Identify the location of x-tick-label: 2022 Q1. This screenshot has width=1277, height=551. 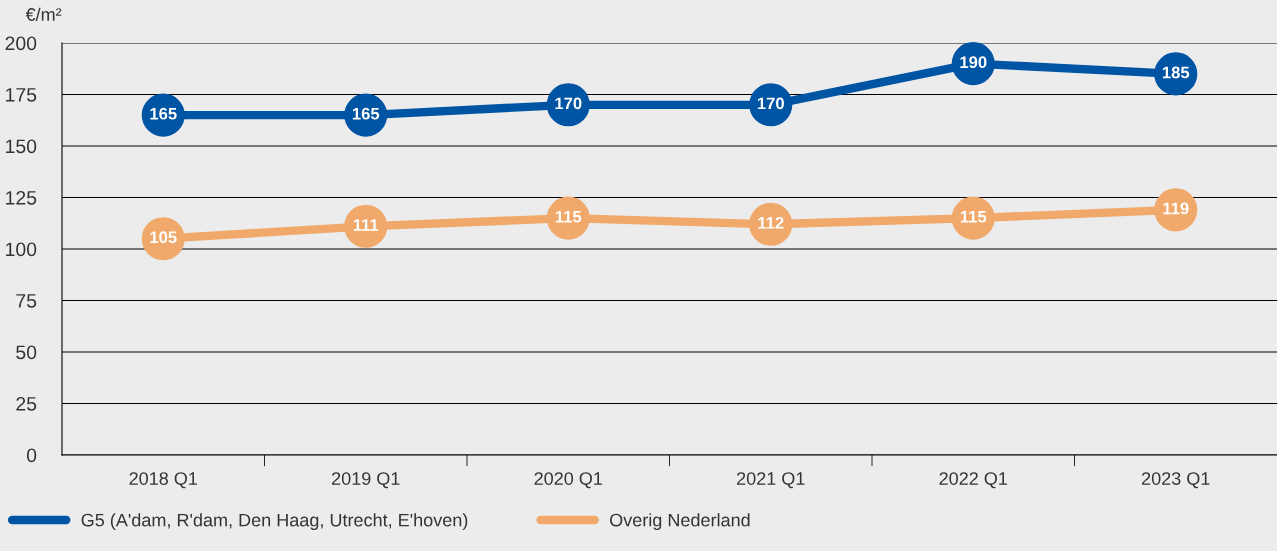
(973, 480).